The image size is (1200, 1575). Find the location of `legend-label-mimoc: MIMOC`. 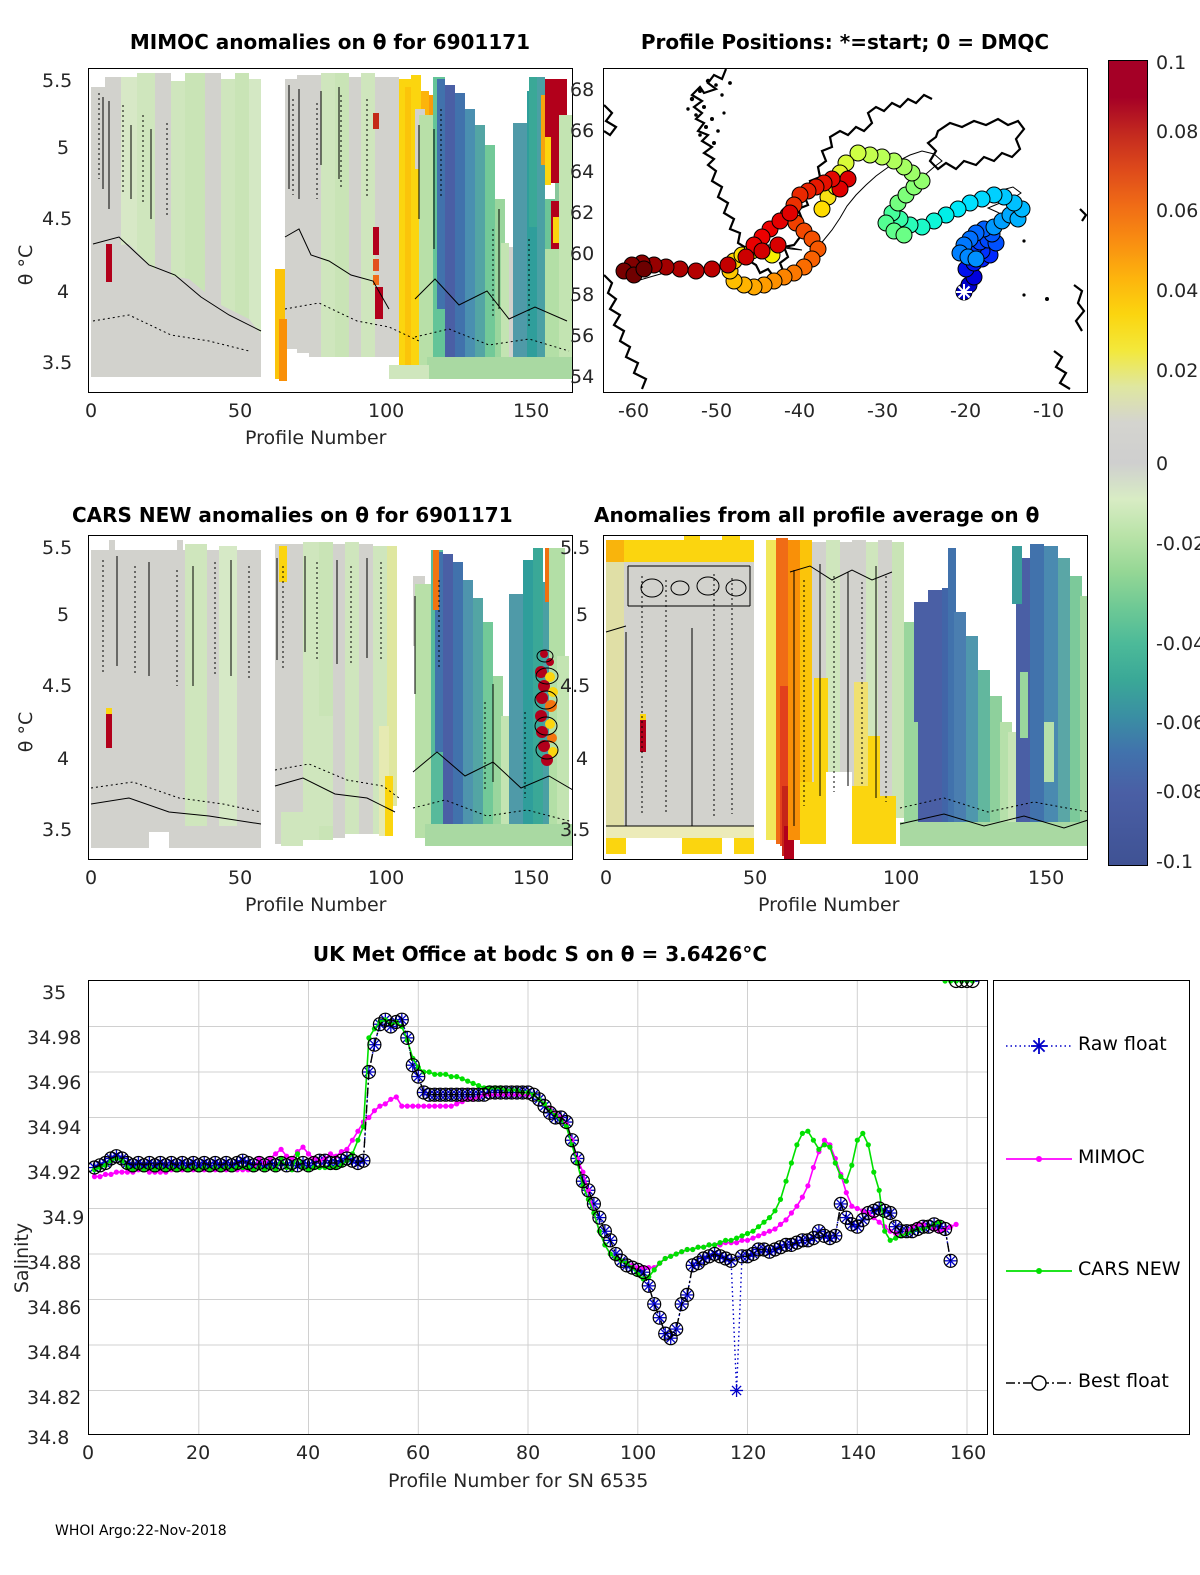

legend-label-mimoc: MIMOC is located at coordinates (1111, 1157).